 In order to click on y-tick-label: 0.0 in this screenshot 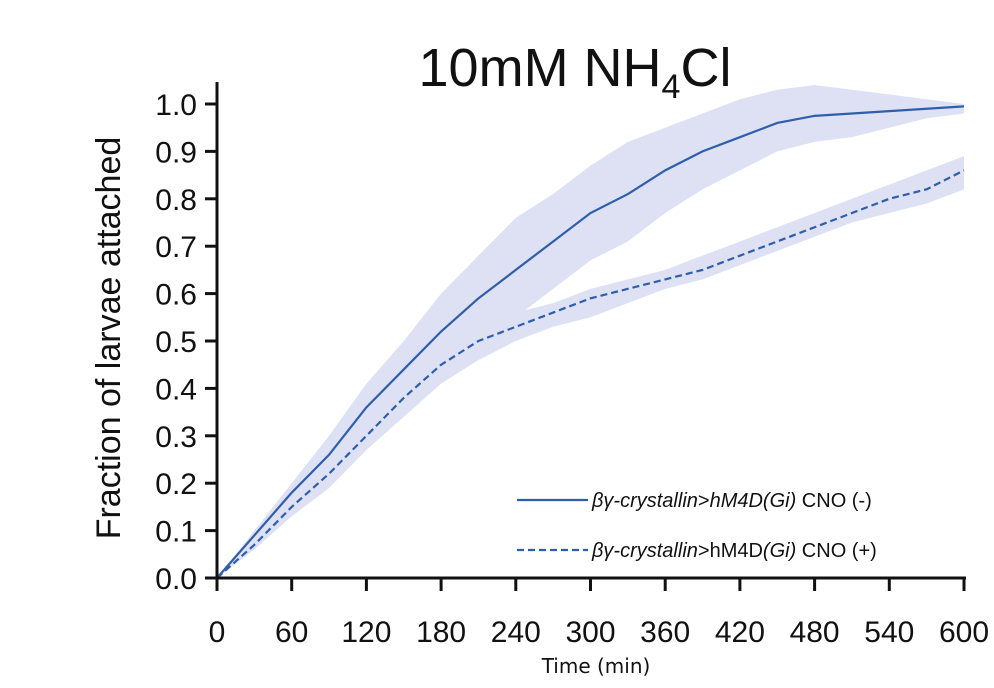, I will do `click(176, 579)`.